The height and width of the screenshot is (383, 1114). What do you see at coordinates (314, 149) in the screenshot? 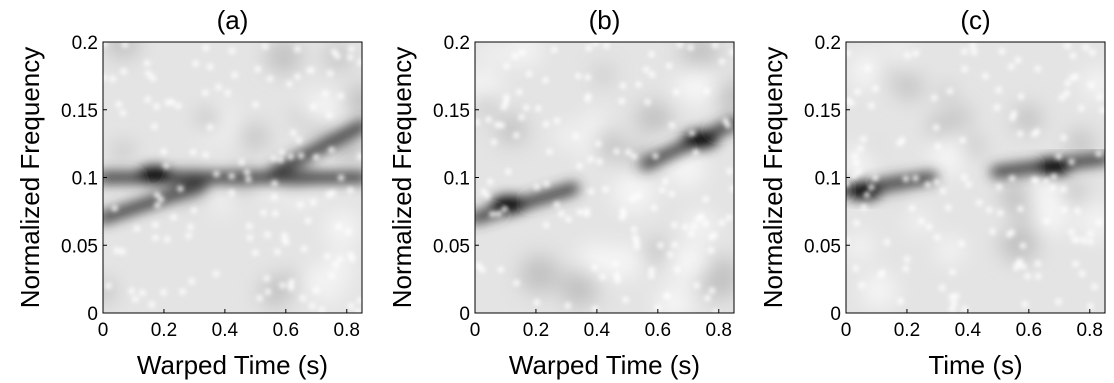
I see `ridge` at bounding box center [314, 149].